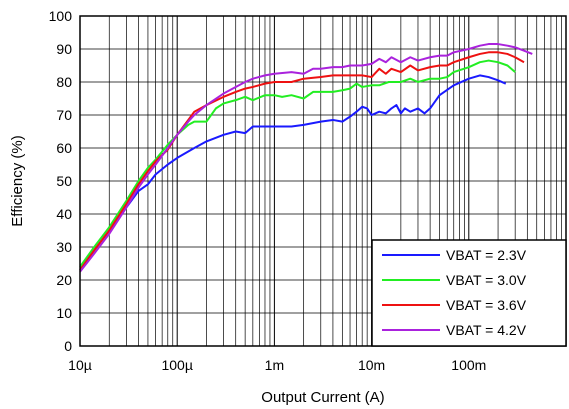 This screenshot has height=409, width=569. I want to click on legend-box, so click(469, 293).